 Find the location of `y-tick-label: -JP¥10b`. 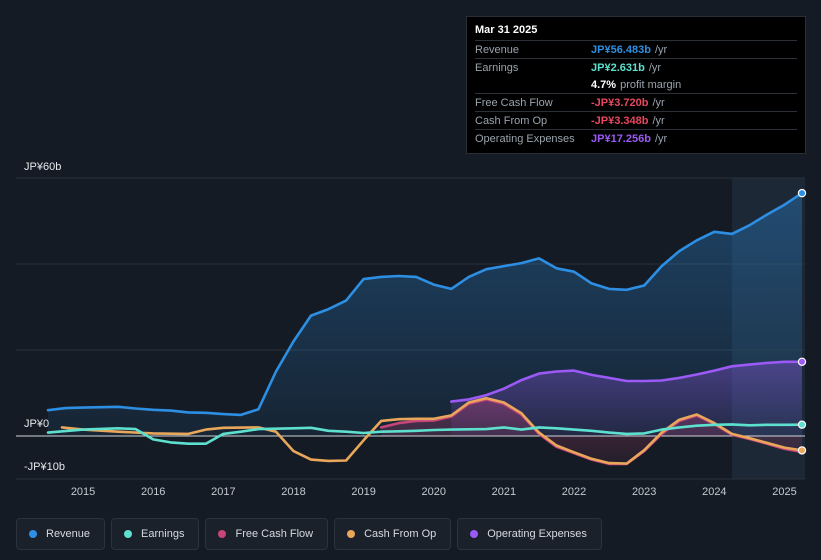

y-tick-label: -JP¥10b is located at coordinates (44, 467).